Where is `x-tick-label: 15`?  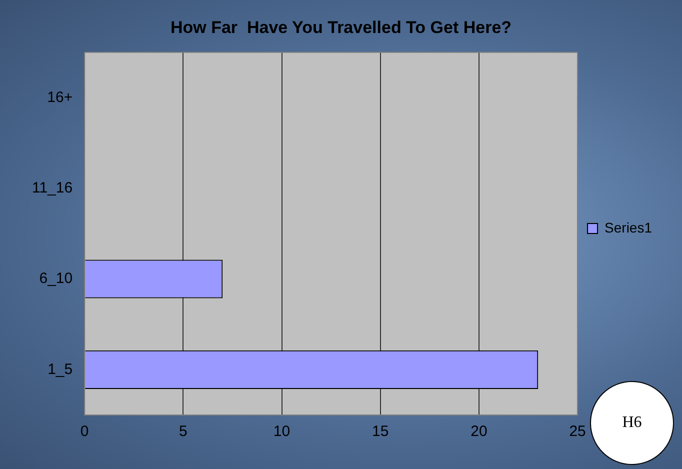
x-tick-label: 15 is located at coordinates (380, 431).